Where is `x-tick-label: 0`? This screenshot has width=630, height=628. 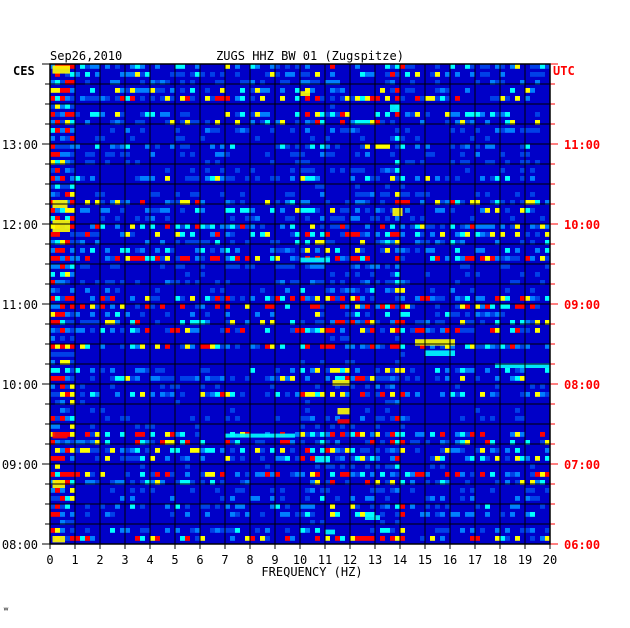
x-tick-label: 0 is located at coordinates (49, 560).